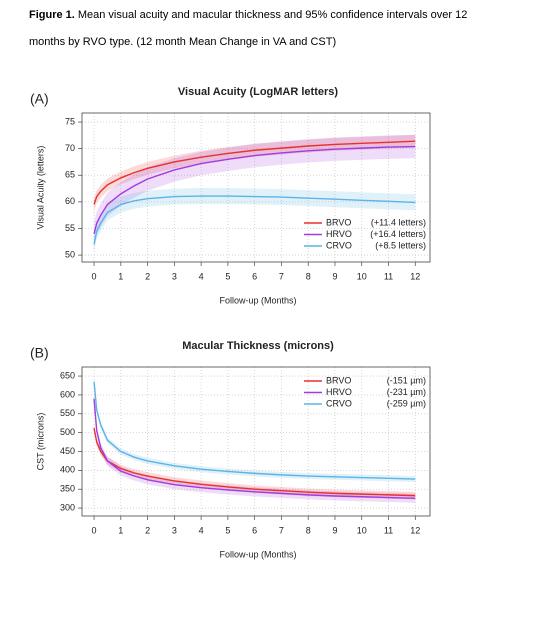 The image size is (540, 640). I want to click on y-tick-label: 500, so click(67, 432).